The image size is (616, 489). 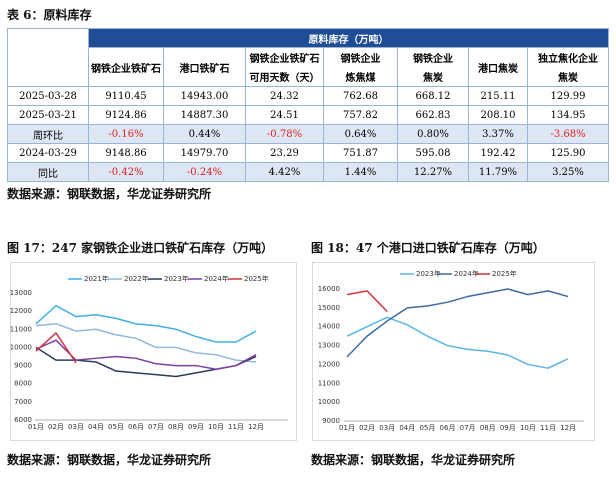 I want to click on y-tick-label: 16000, so click(x=329, y=289).